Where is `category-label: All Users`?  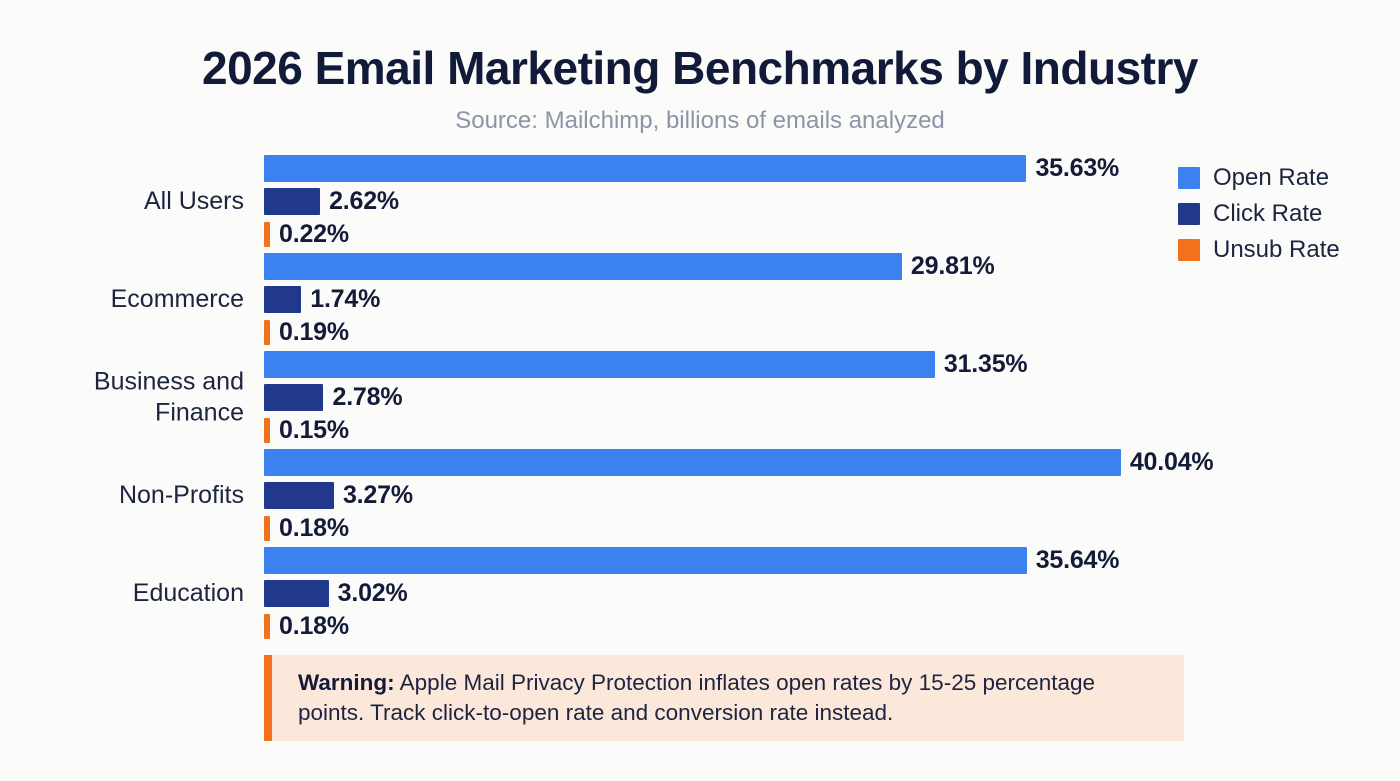 category-label: All Users is located at coordinates (193, 200).